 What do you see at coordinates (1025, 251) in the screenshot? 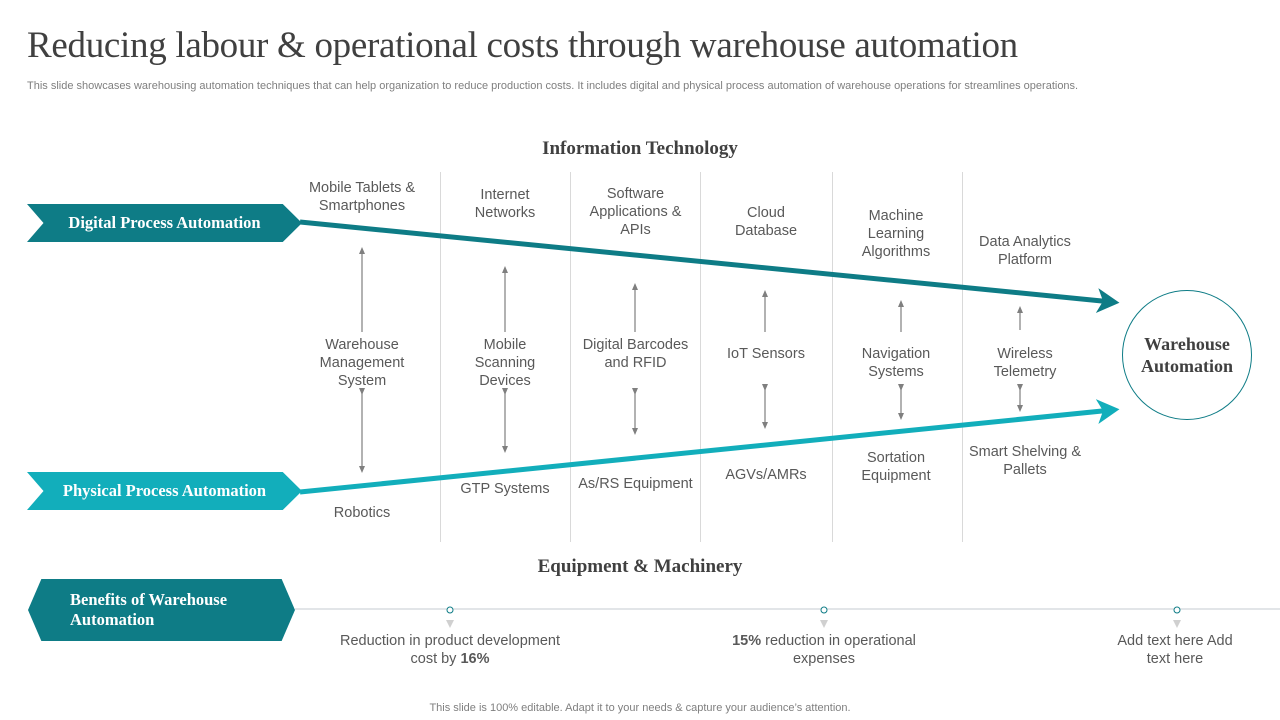
I see `it-item: Data Analytics Platform` at bounding box center [1025, 251].